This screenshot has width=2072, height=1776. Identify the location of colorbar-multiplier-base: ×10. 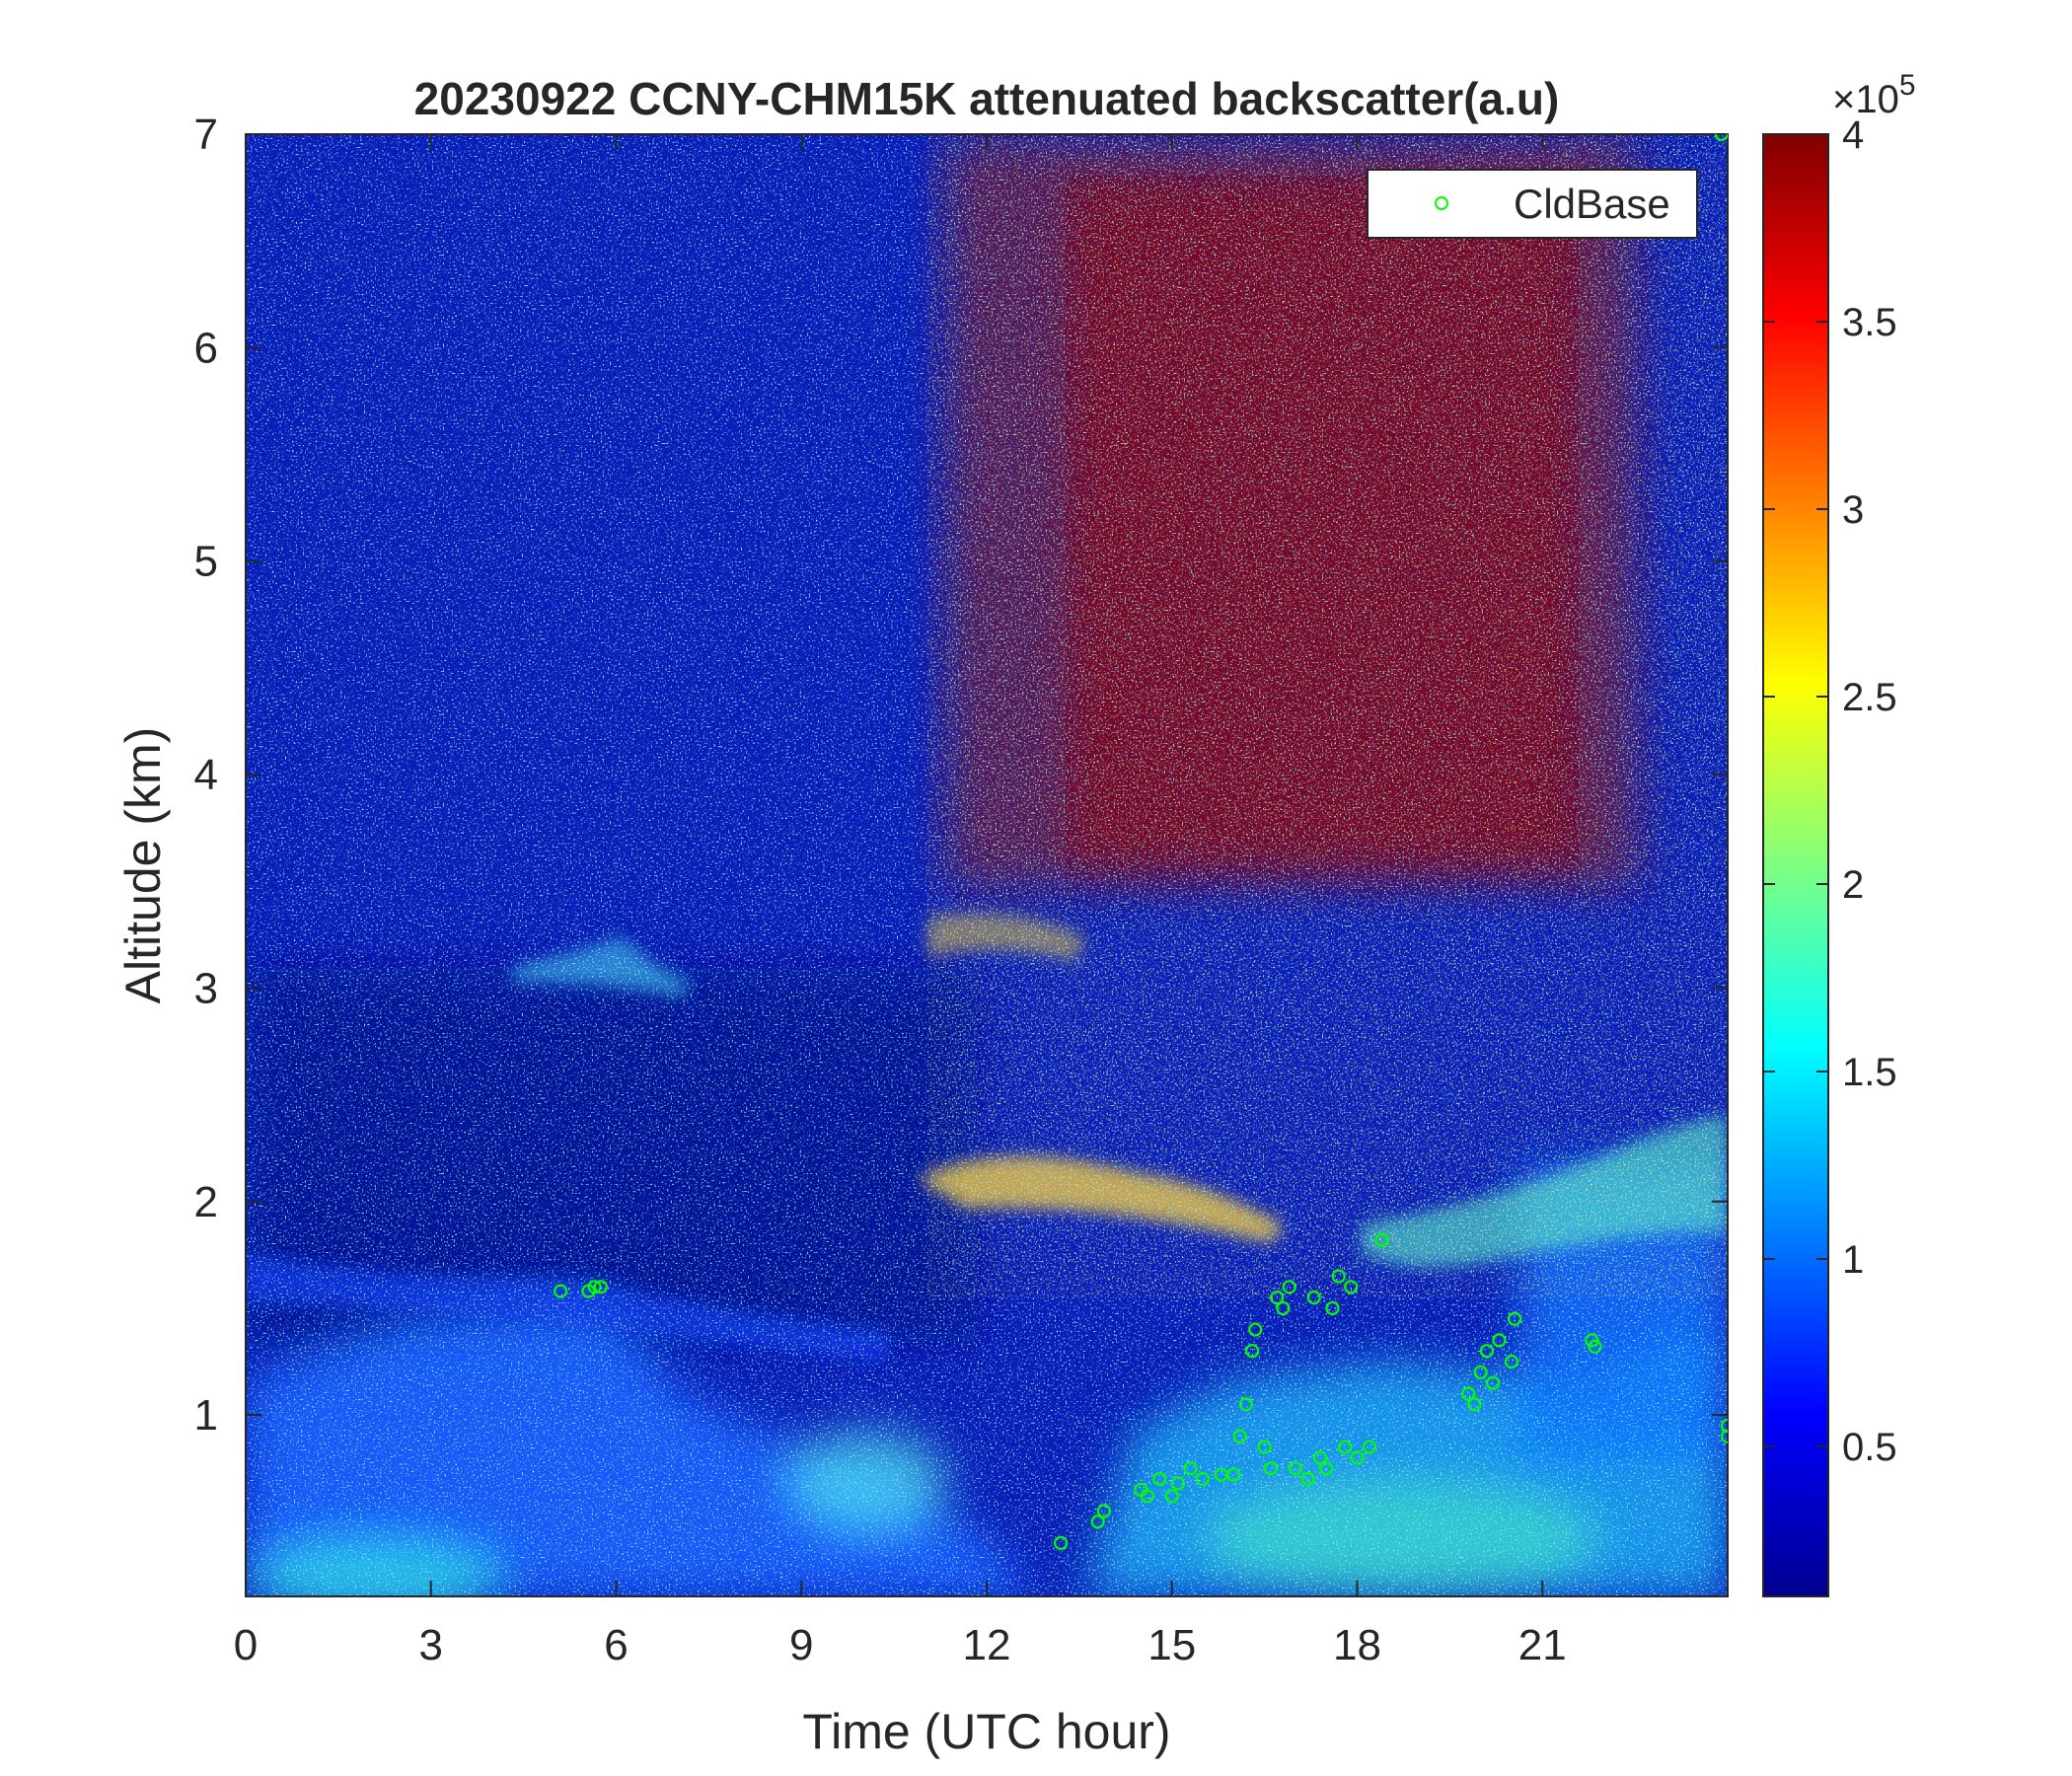
(1866, 99).